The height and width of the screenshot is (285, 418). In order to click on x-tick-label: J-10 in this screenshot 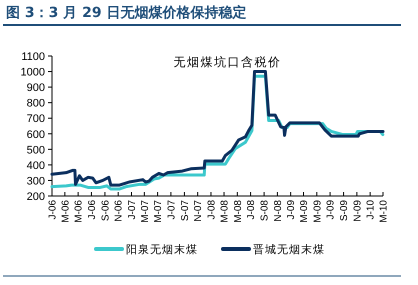, I will do `click(371, 210)`.